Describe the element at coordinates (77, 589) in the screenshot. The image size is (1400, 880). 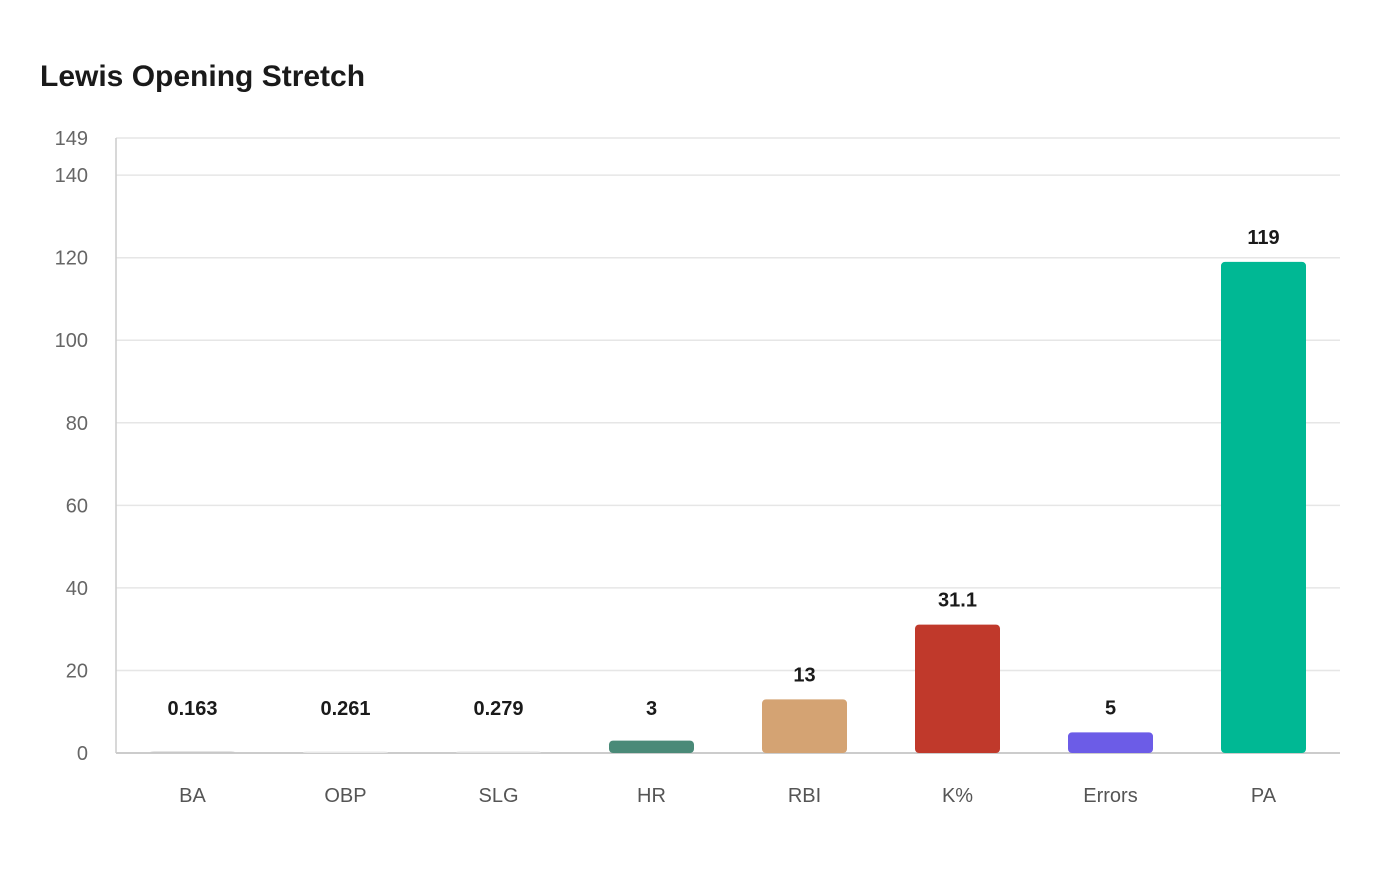
I see `y-tick-label: 40` at that location.